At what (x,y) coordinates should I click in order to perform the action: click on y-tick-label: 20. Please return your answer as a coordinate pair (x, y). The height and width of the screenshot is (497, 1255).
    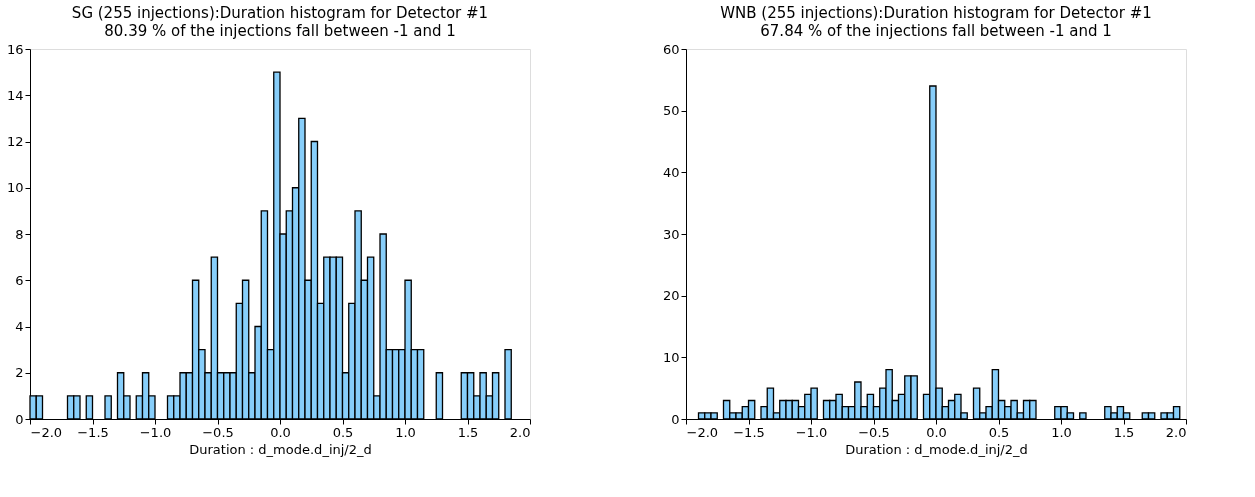
    Looking at the image, I should click on (671, 296).